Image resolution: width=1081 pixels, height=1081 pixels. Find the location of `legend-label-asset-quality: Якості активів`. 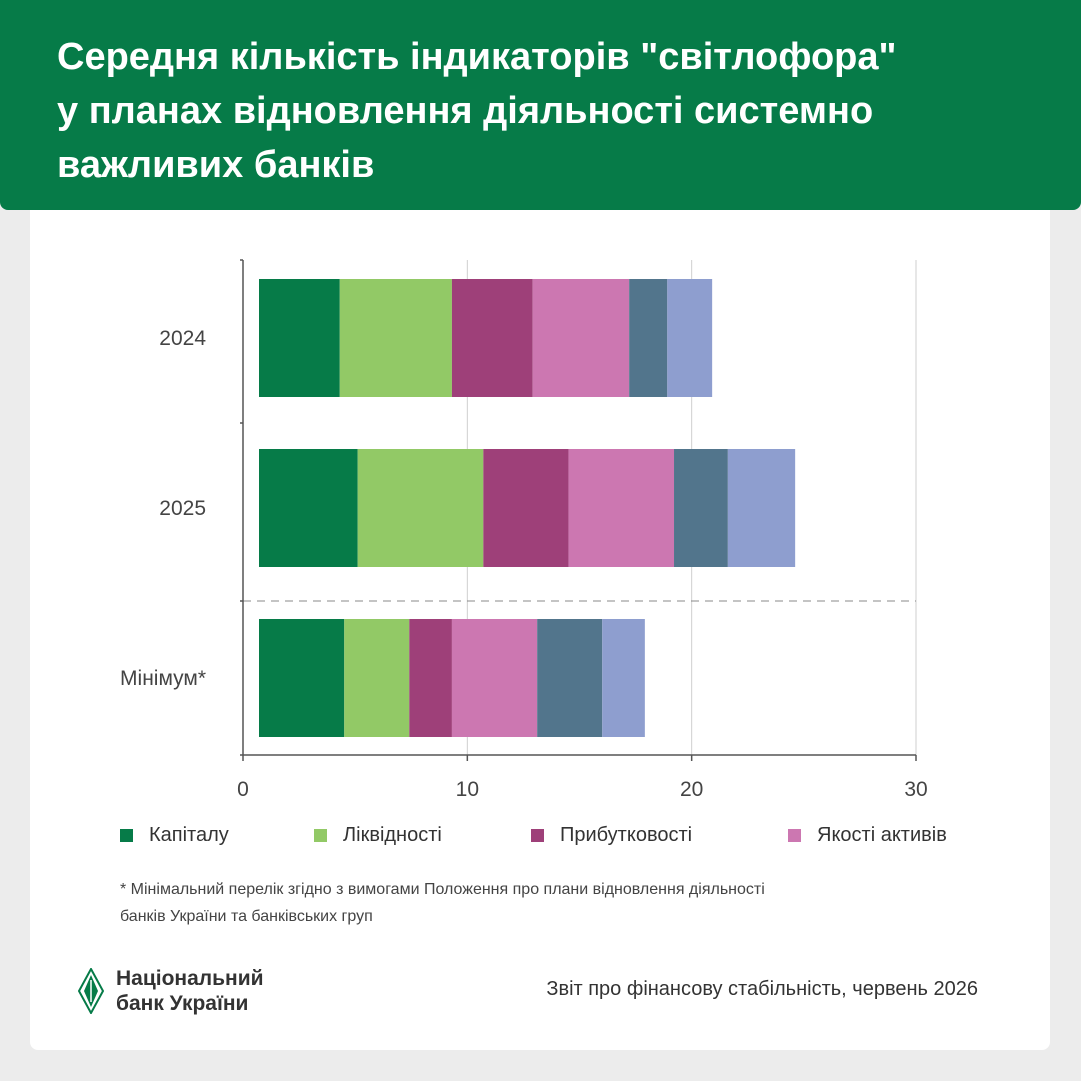

legend-label-asset-quality: Якості активів is located at coordinates (882, 835).